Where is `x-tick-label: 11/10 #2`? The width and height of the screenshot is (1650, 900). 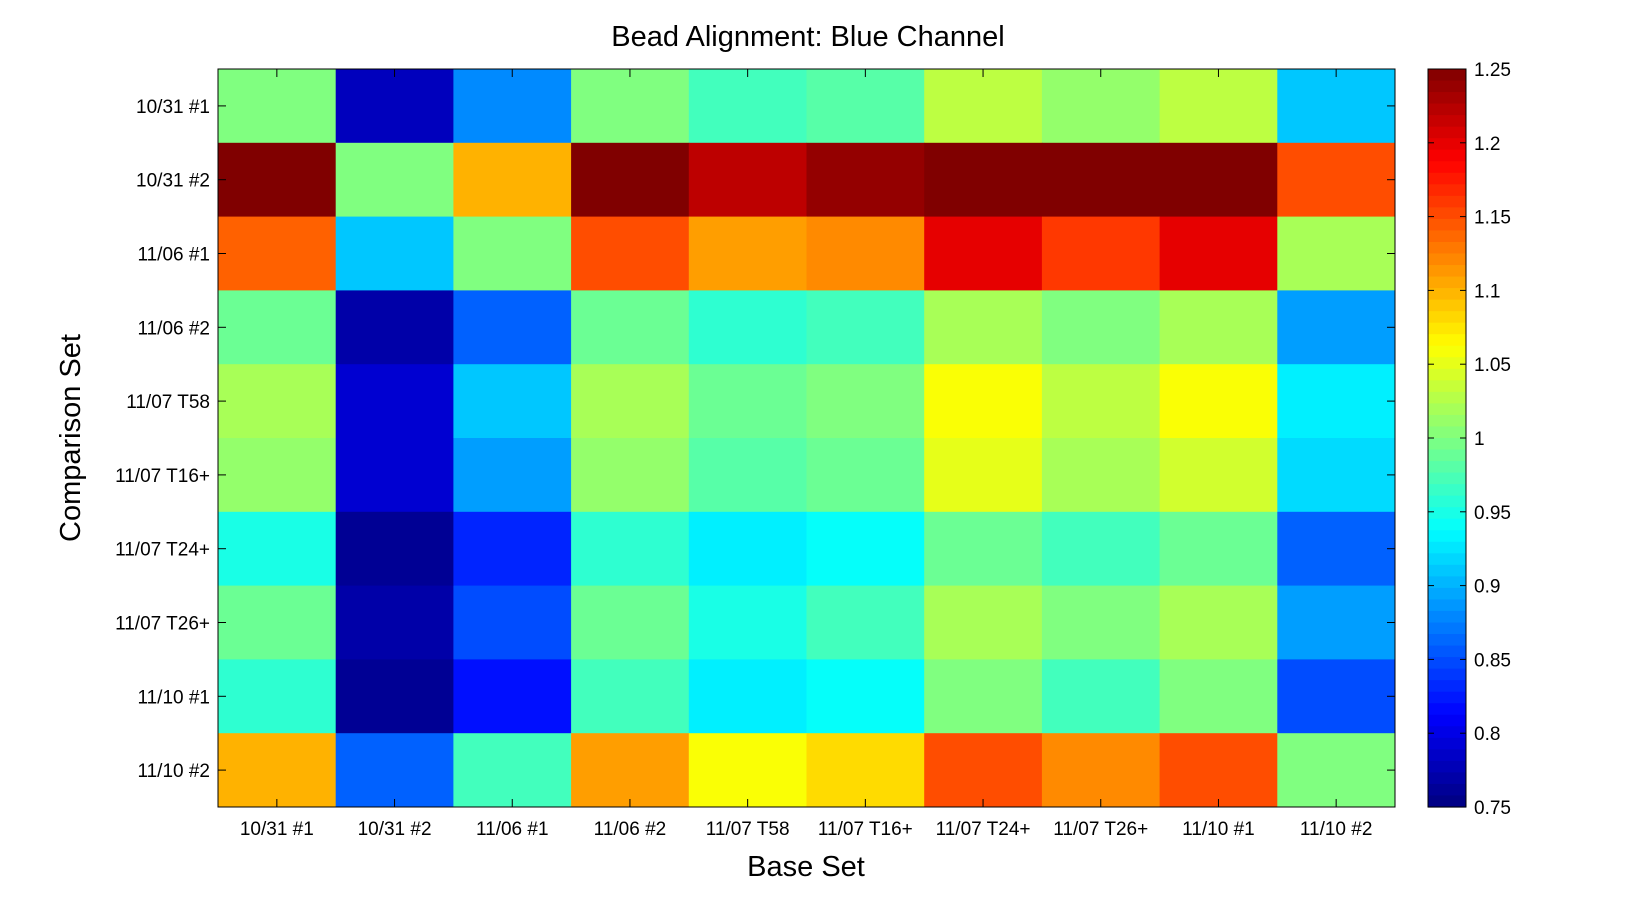 x-tick-label: 11/10 #2 is located at coordinates (1336, 829).